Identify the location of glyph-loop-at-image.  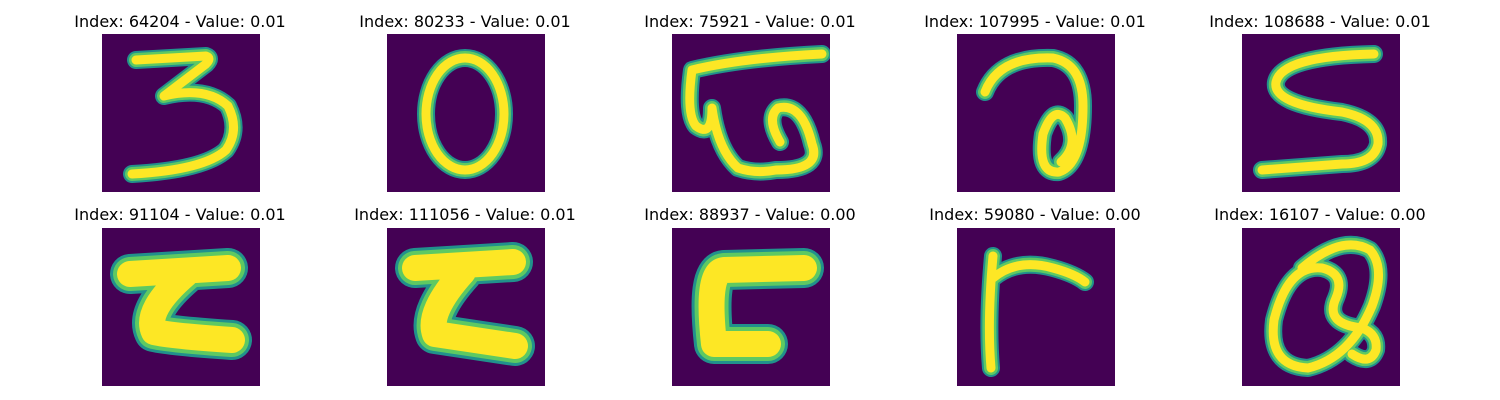
(1321, 307).